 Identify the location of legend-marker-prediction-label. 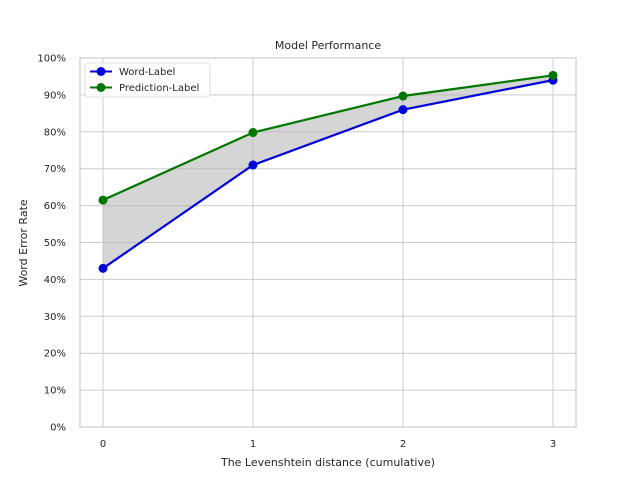
(101, 87).